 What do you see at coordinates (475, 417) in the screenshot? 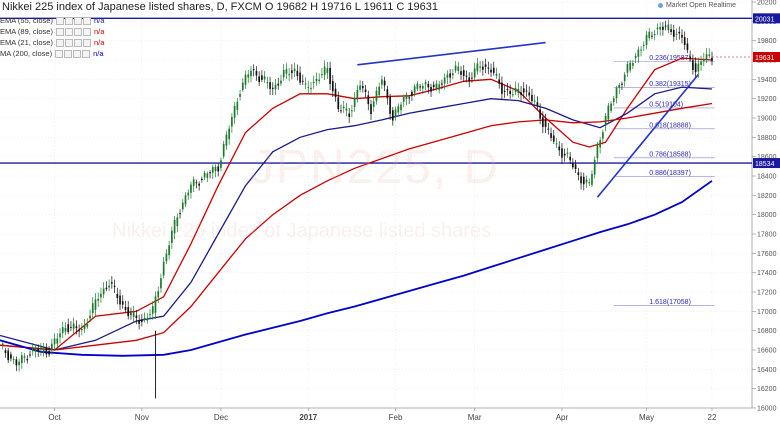
I see `x-tick-label: Mar` at bounding box center [475, 417].